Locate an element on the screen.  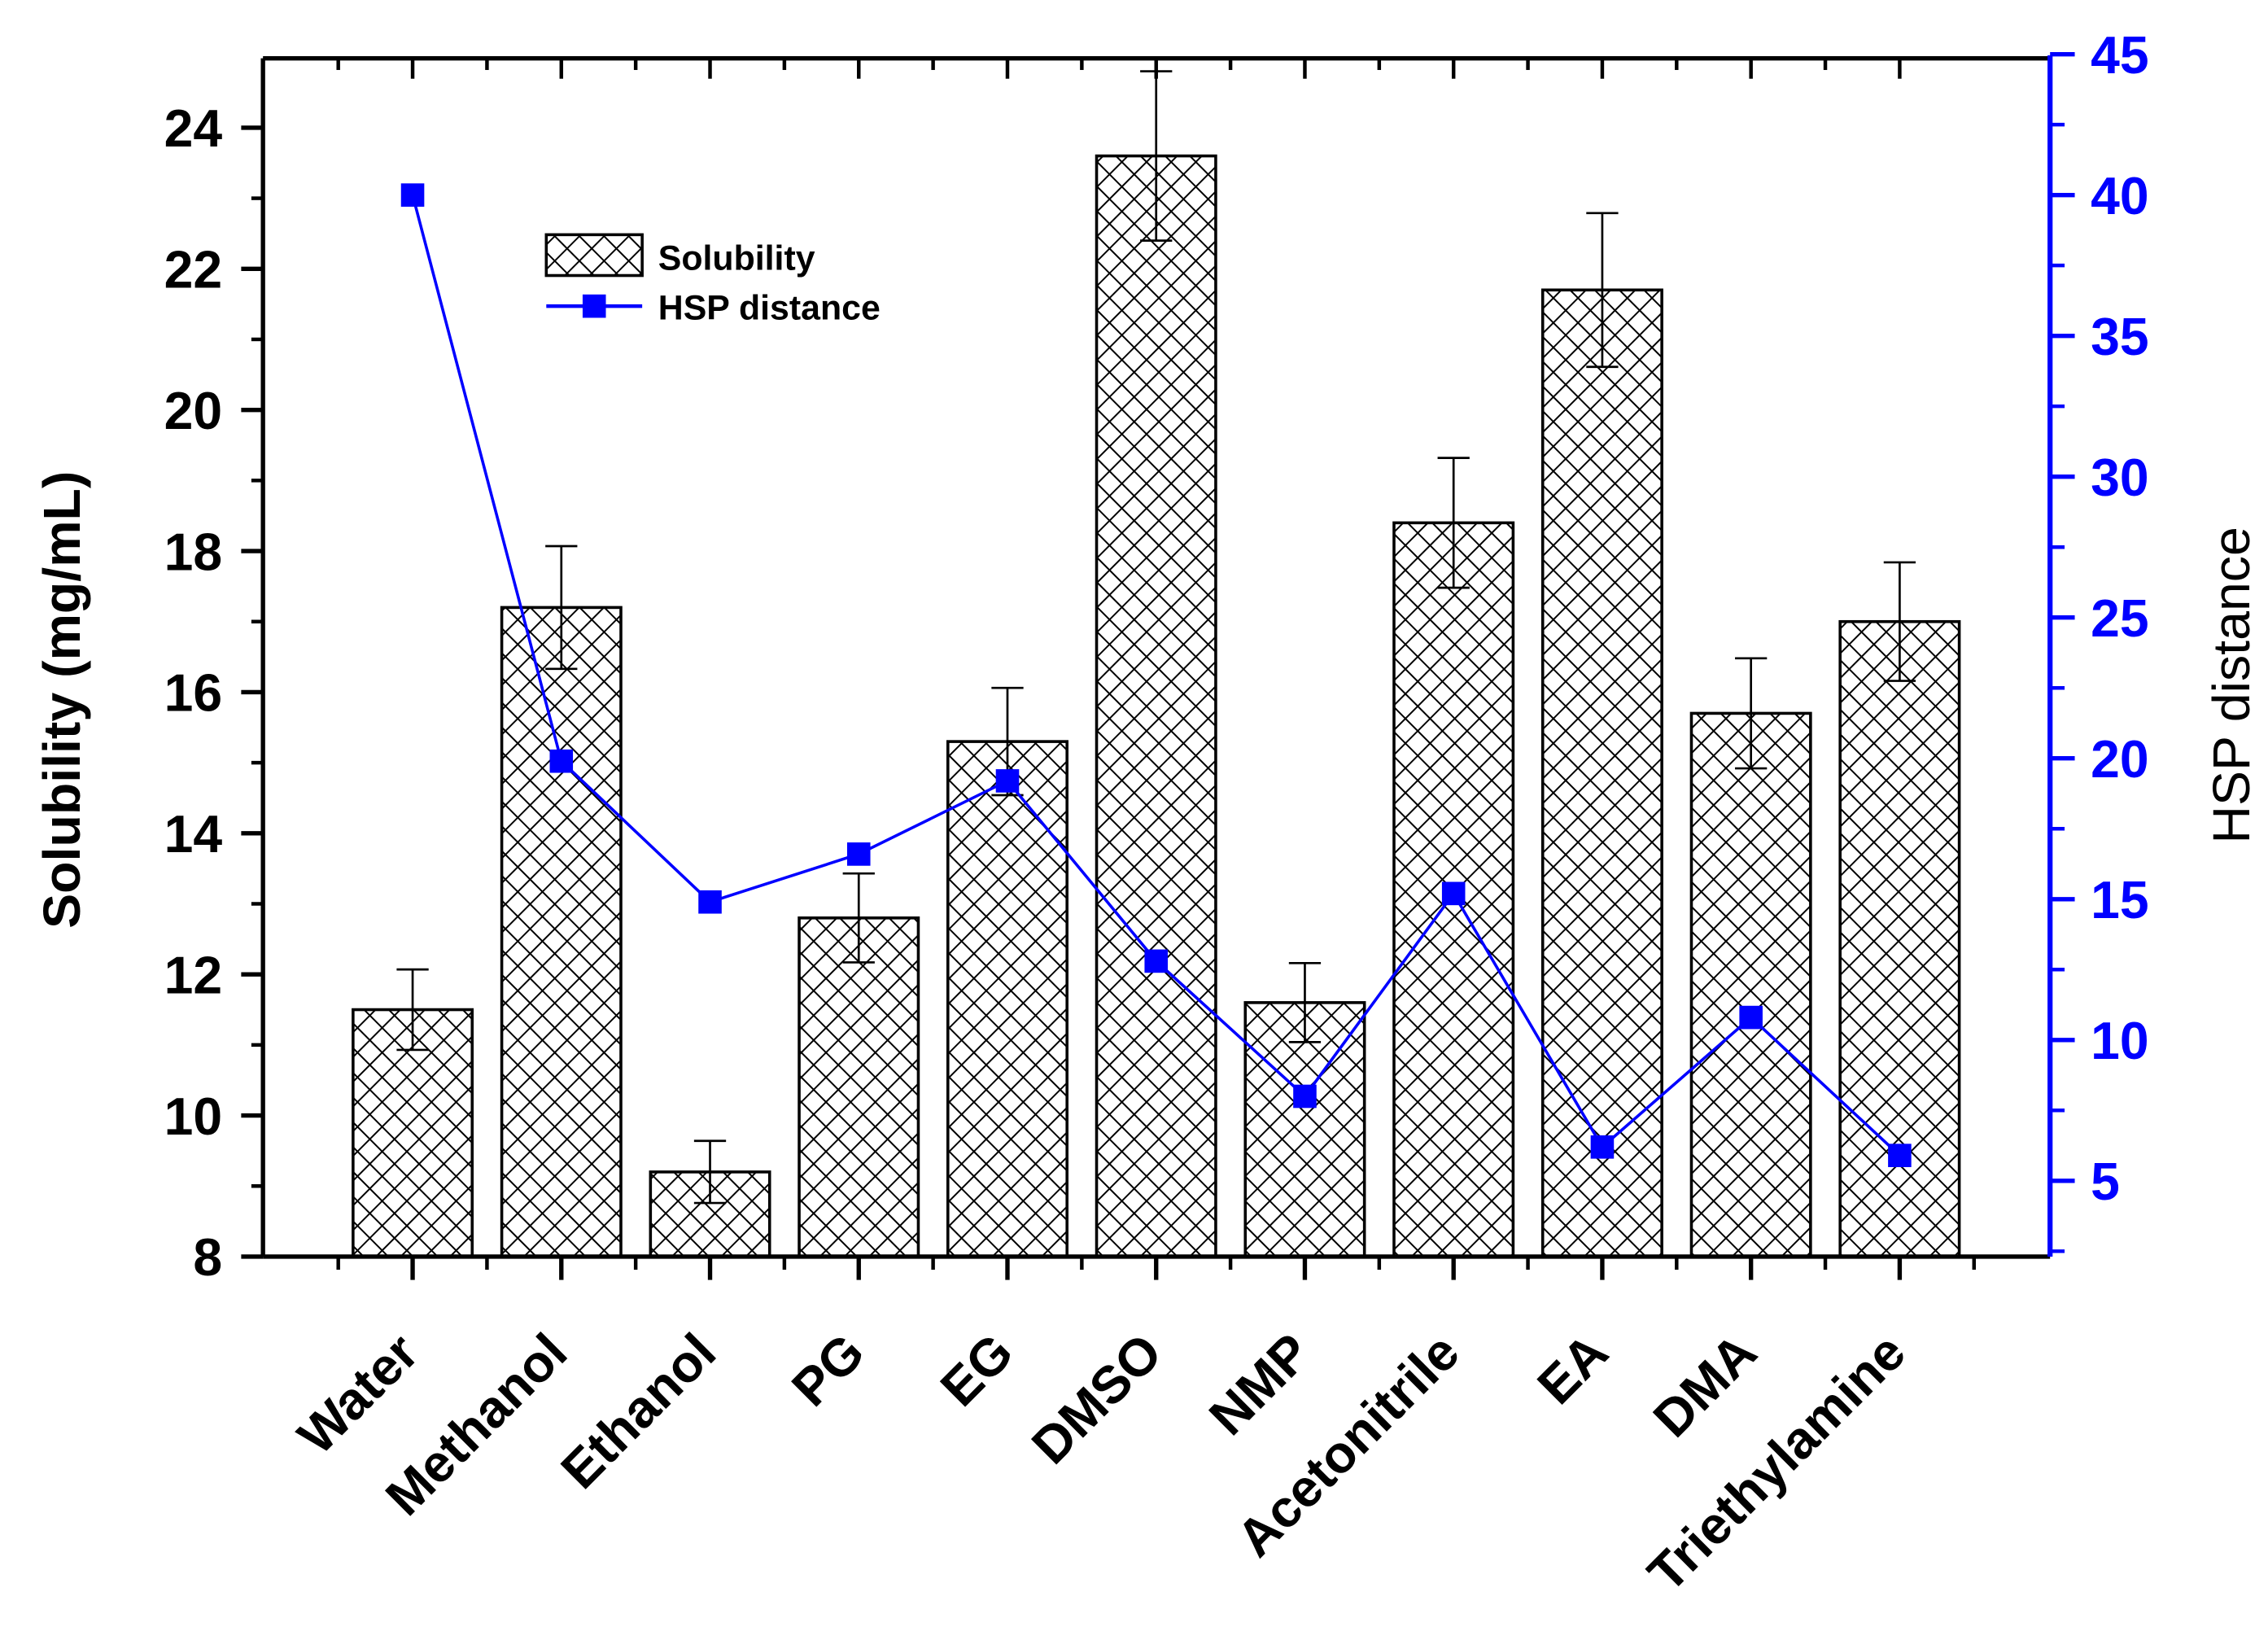
y-tick-label-right: 5 is located at coordinates (2105, 1182).